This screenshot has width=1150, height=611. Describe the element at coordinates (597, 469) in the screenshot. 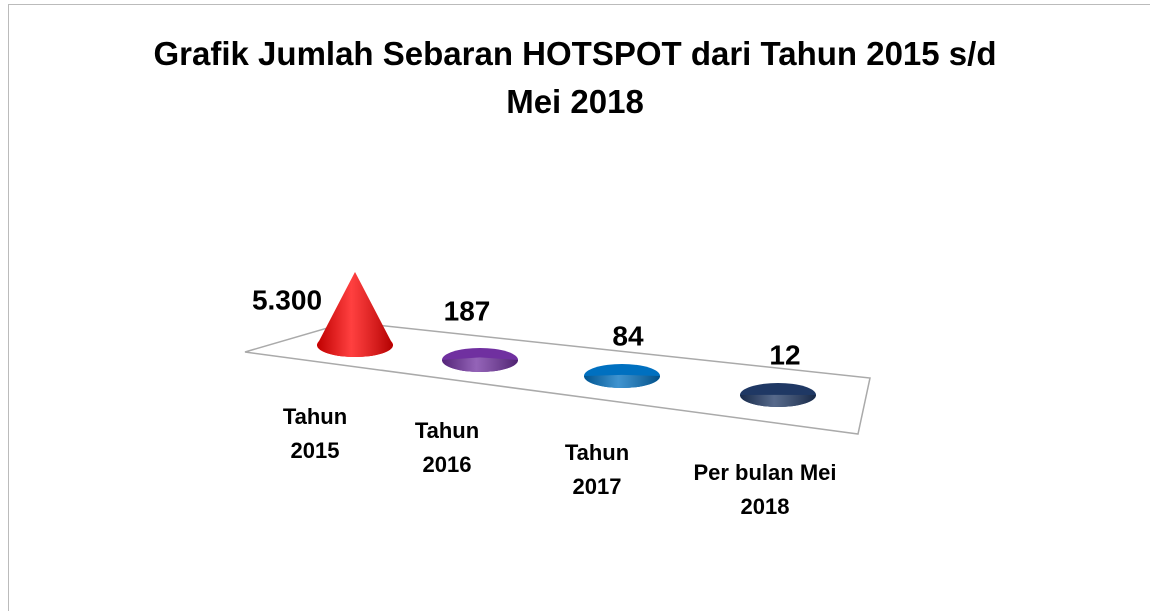

I see `category-label: Tahun 2017` at that location.